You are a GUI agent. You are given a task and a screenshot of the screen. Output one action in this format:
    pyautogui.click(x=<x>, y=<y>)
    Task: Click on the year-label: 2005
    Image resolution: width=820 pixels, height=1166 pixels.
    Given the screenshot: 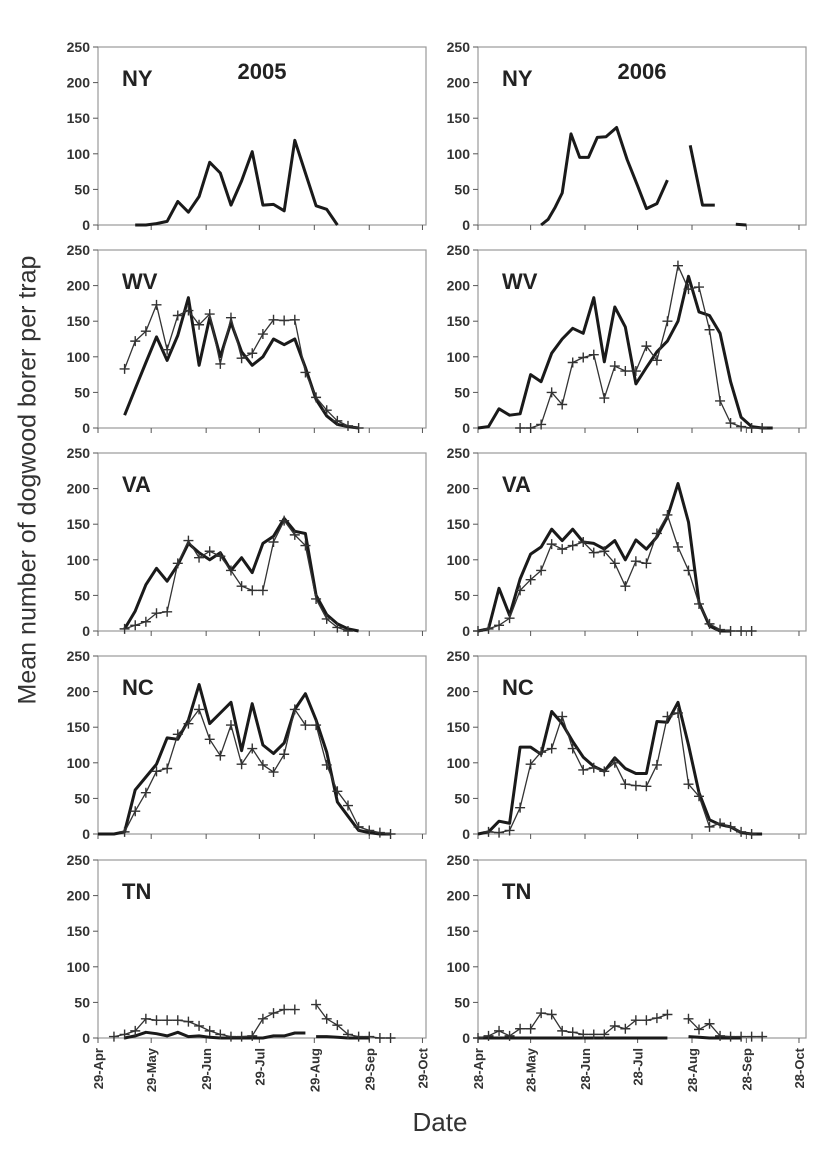 What is the action you would take?
    pyautogui.click(x=262, y=71)
    